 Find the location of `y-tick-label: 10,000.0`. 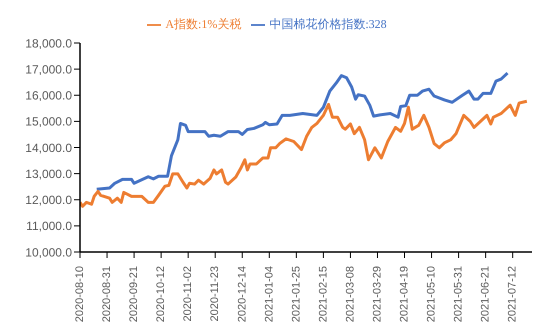

y-tick-label: 10,000.0 is located at coordinates (48, 252).